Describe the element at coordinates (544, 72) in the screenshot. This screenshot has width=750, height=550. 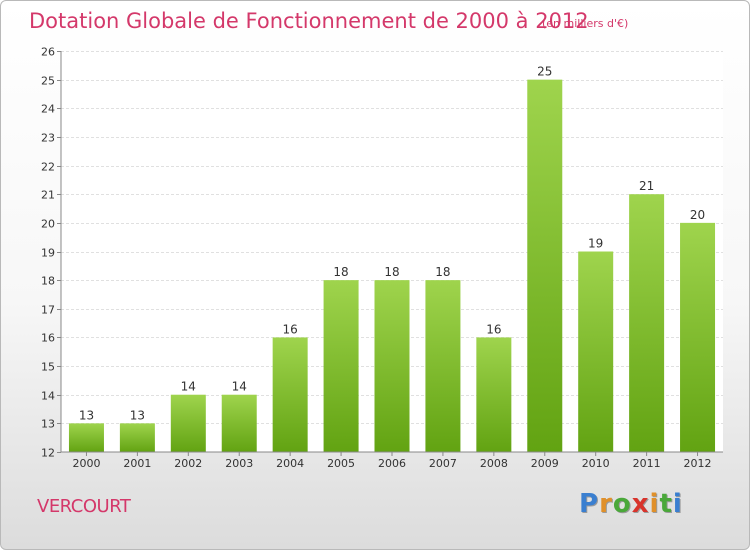
I see `data-label: 25` at that location.